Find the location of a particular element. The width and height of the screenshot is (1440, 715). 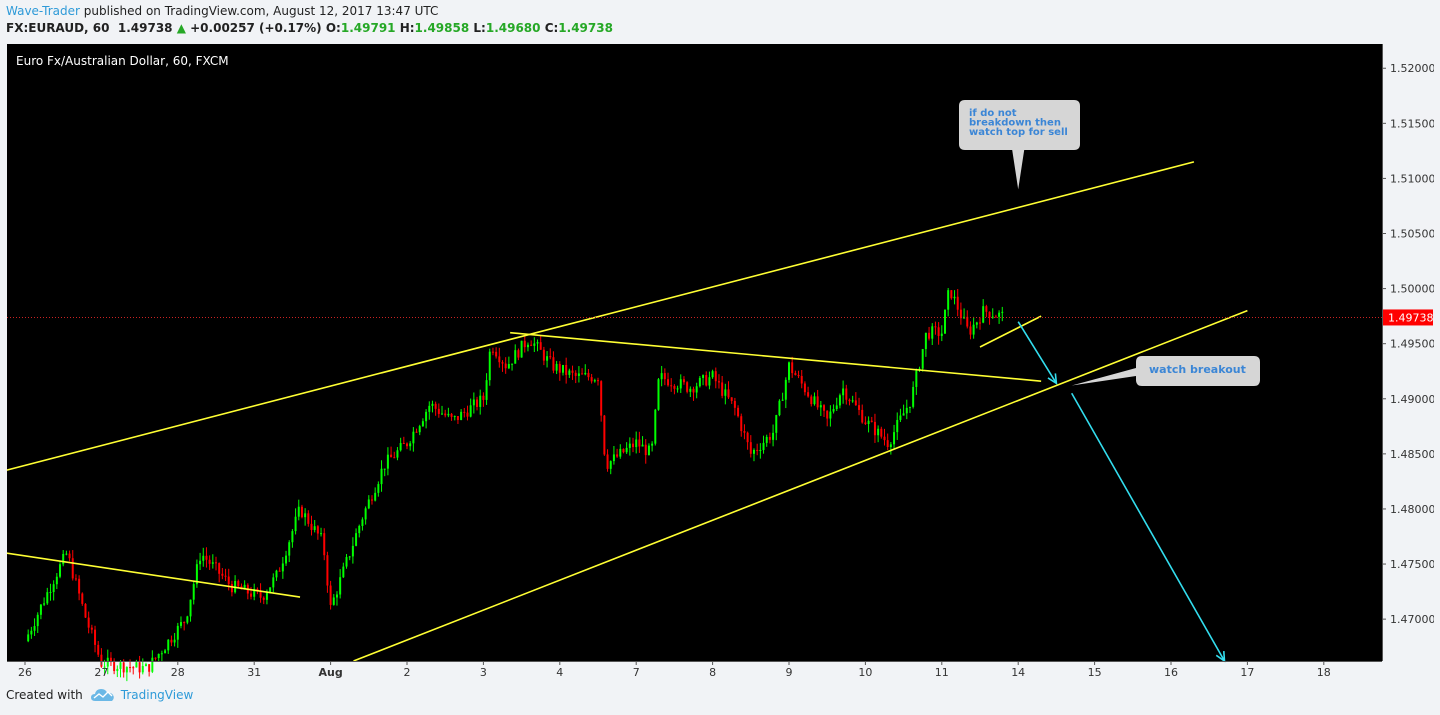

created-with-text: Created with is located at coordinates (44, 695).